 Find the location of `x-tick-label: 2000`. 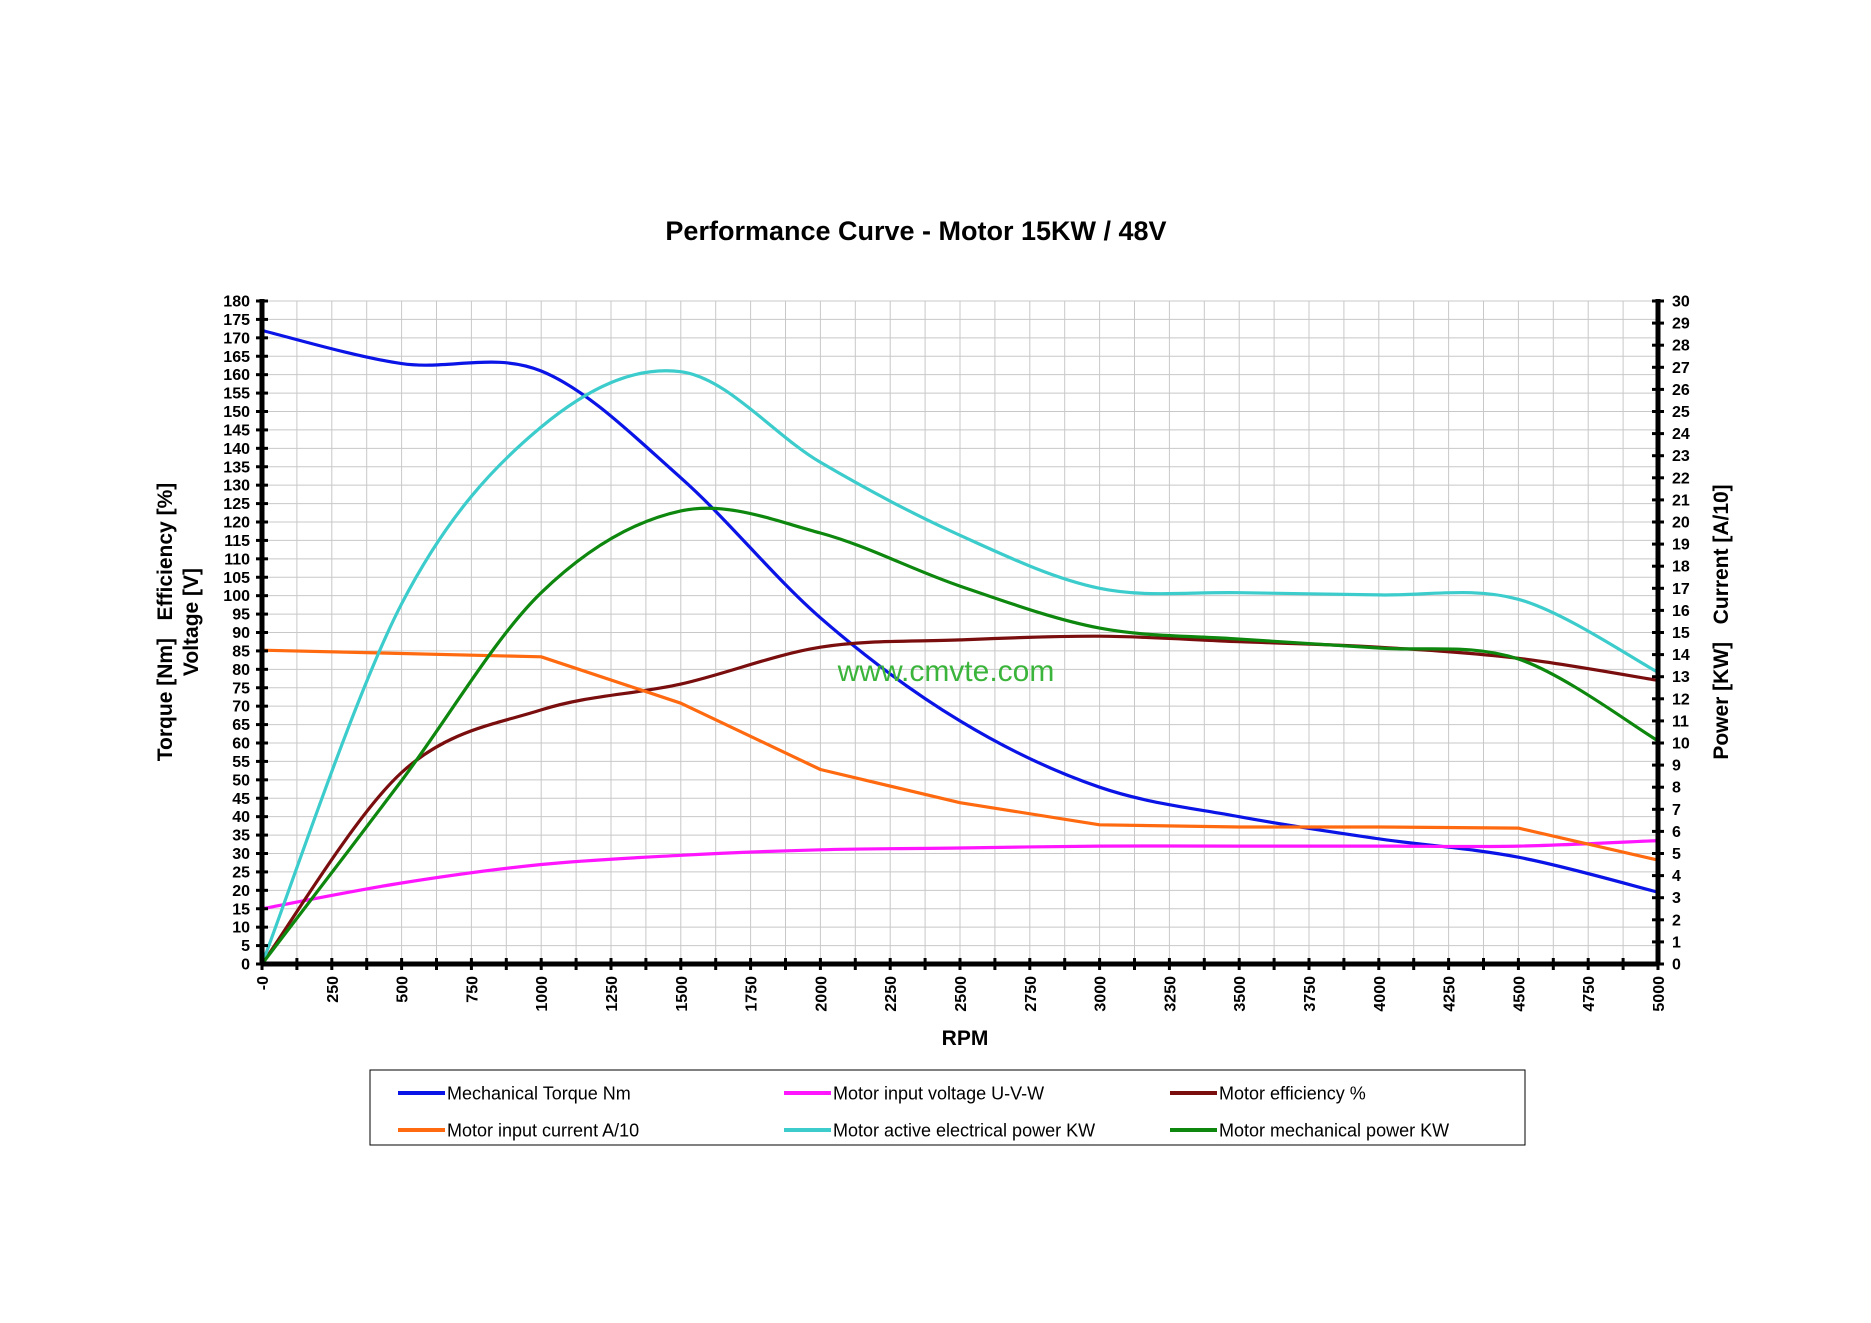

x-tick-label: 2000 is located at coordinates (821, 994).